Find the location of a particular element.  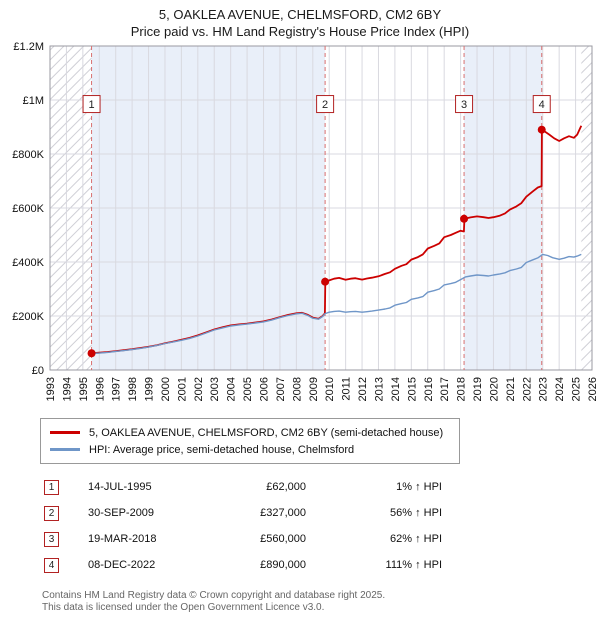

svg-text: 2009 is located at coordinates (314, 389).